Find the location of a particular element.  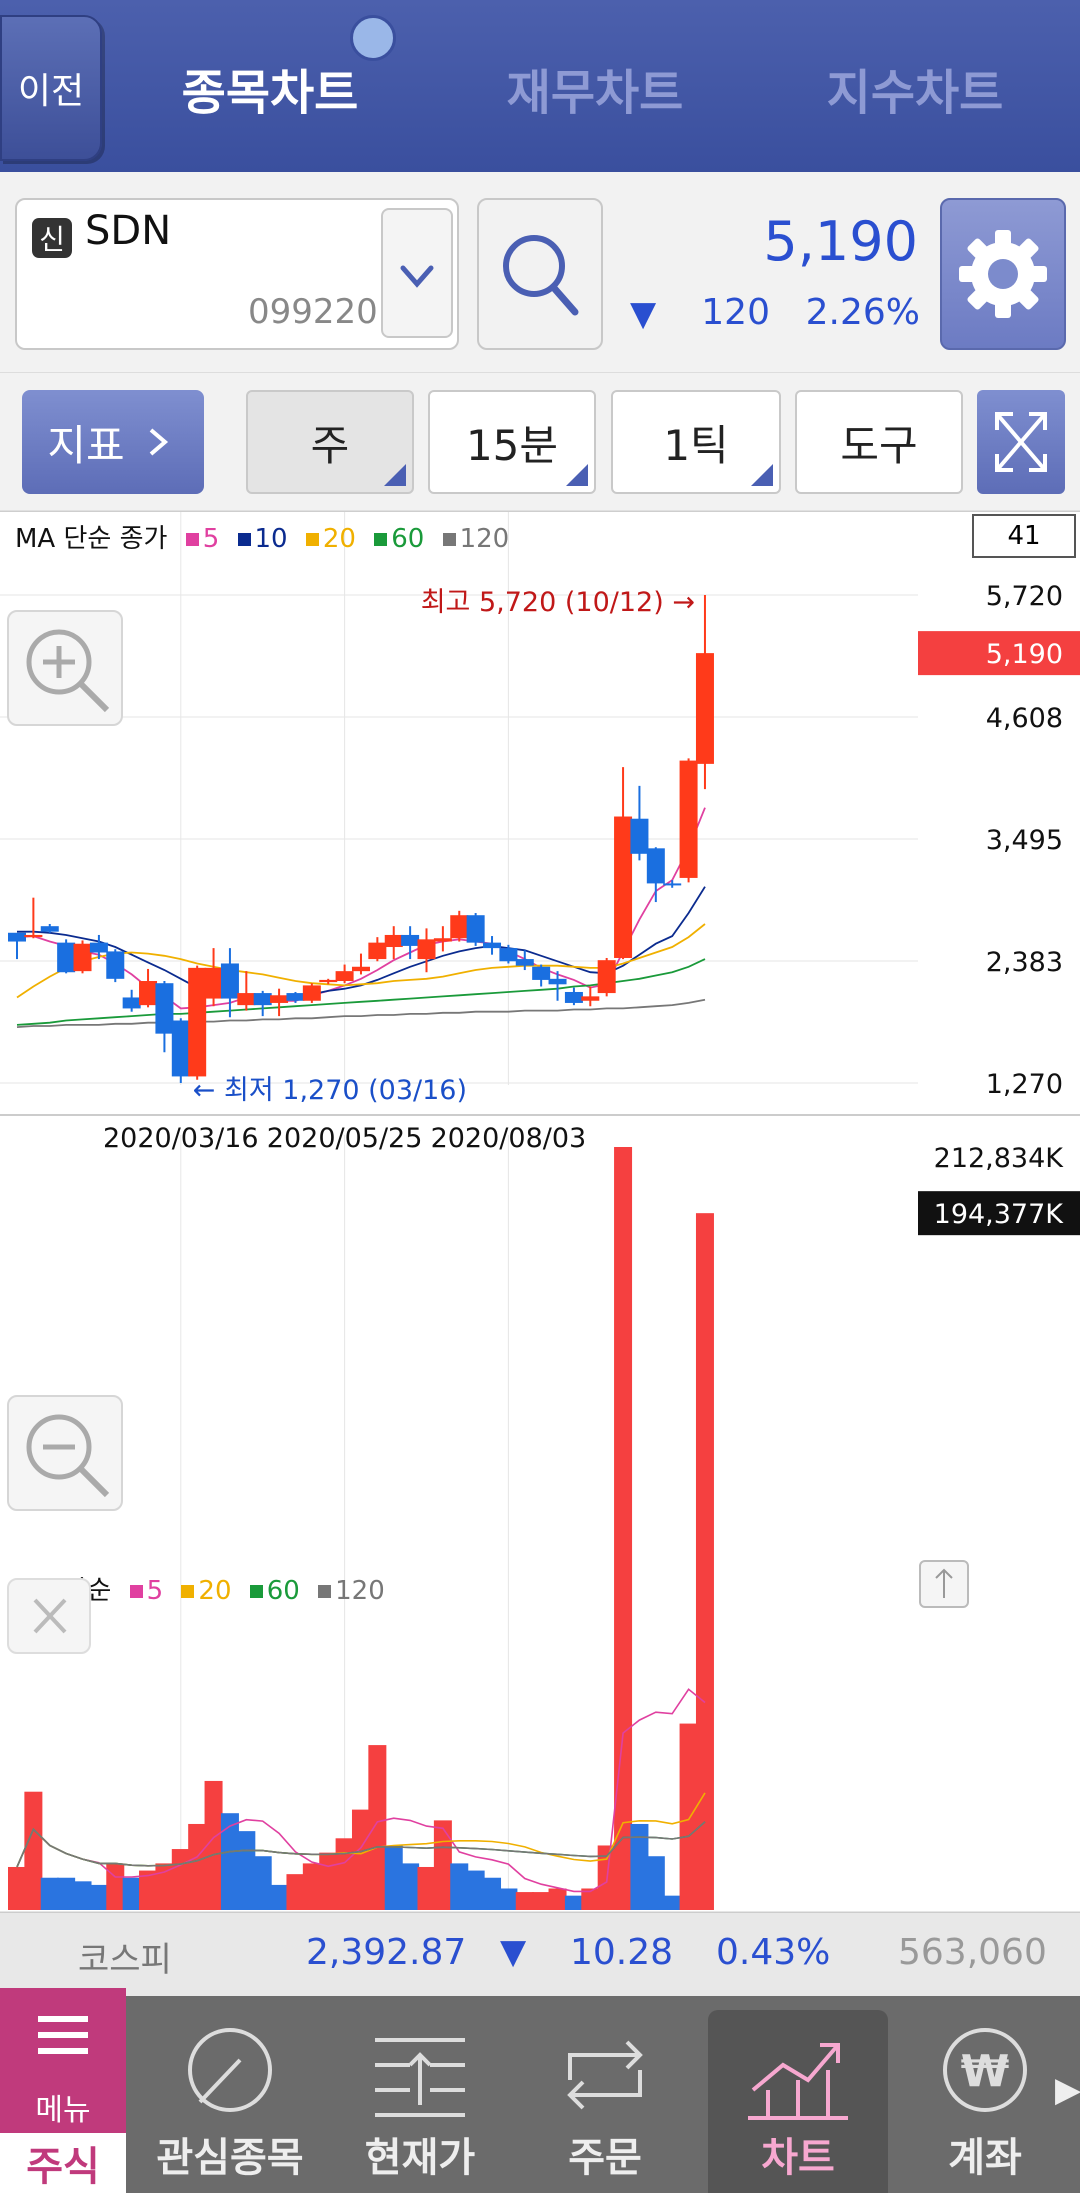

period-1tick-label: 1틱 is located at coordinates (696, 445).